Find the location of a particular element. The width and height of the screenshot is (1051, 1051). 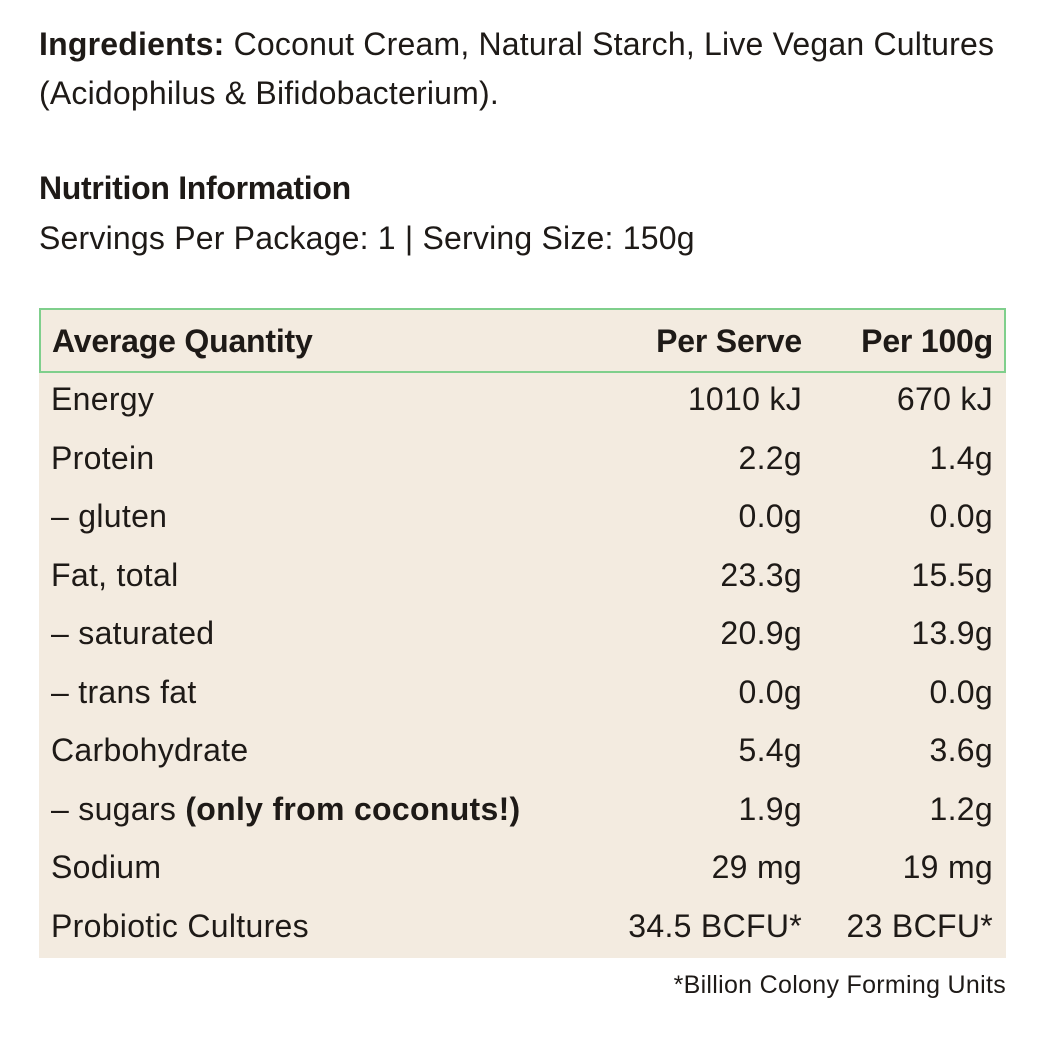

row-name: Protein is located at coordinates (103, 457).